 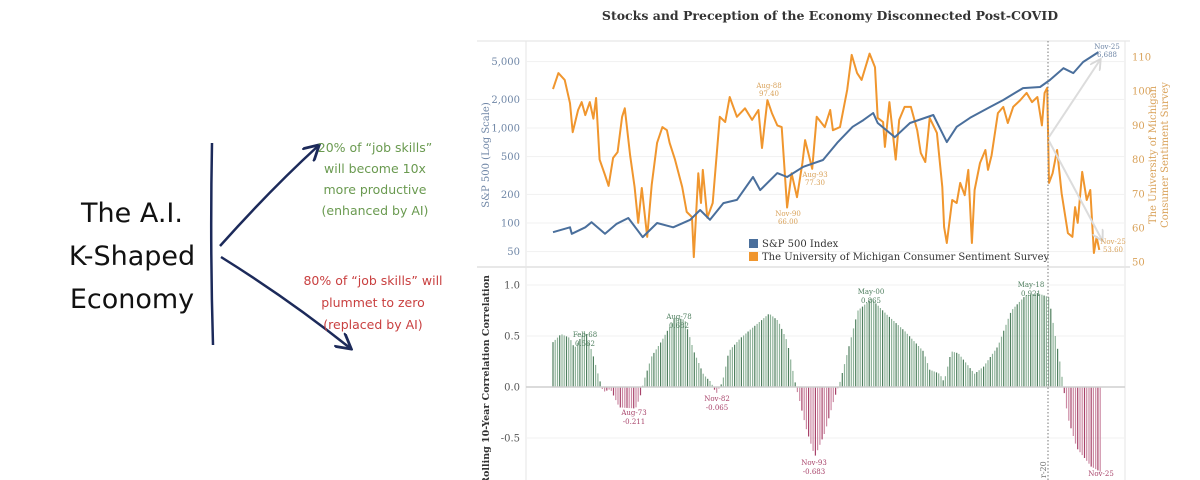 What do you see at coordinates (512, 337) in the screenshot?
I see `correlation-tick-label: 0.5` at bounding box center [512, 337].